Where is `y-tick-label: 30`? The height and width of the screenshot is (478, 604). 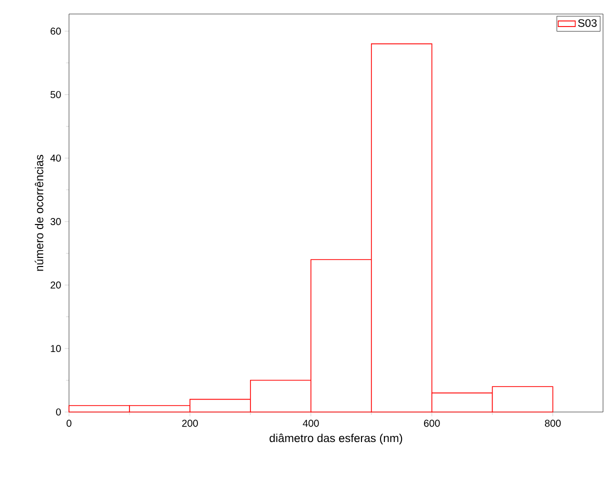 y-tick-label: 30 is located at coordinates (55, 222).